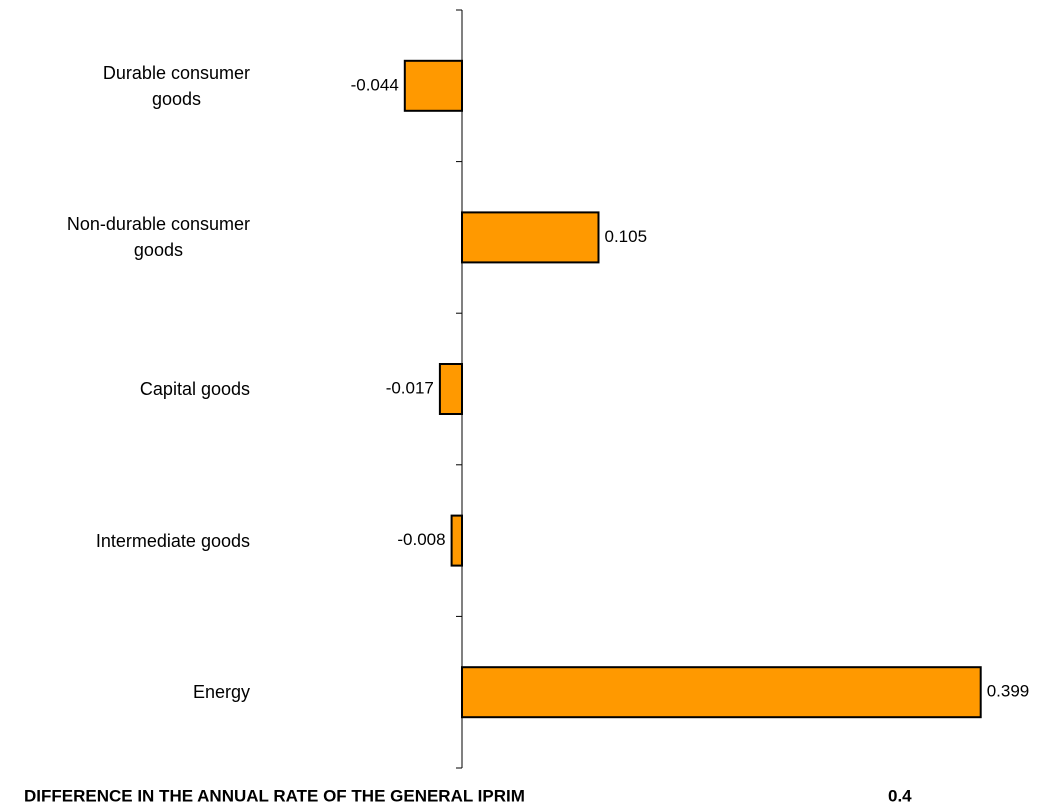 This screenshot has height=807, width=1043. Describe the element at coordinates (900, 795) in the screenshot. I see `summary-value: 0.4` at that location.